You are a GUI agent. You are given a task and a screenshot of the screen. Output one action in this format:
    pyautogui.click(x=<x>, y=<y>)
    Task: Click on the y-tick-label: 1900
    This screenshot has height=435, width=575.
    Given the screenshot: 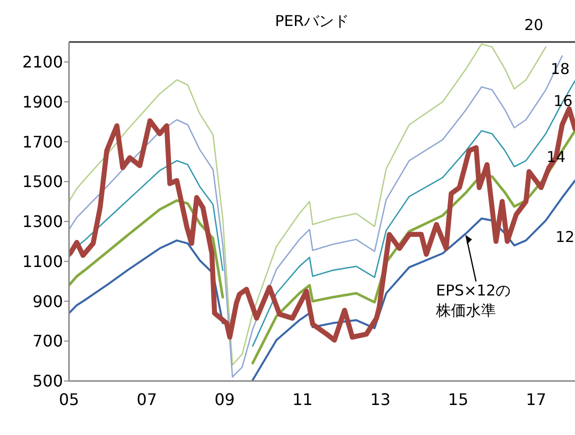 What is the action you would take?
    pyautogui.click(x=42, y=102)
    